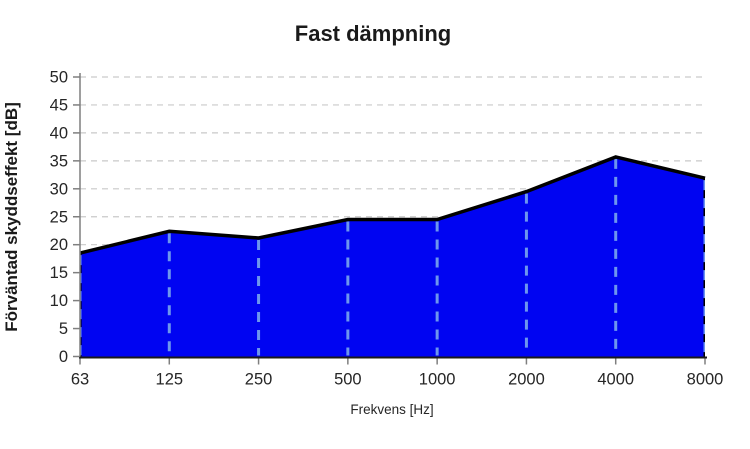  What do you see at coordinates (437, 380) in the screenshot?
I see `x-tick-label: 1000` at bounding box center [437, 380].